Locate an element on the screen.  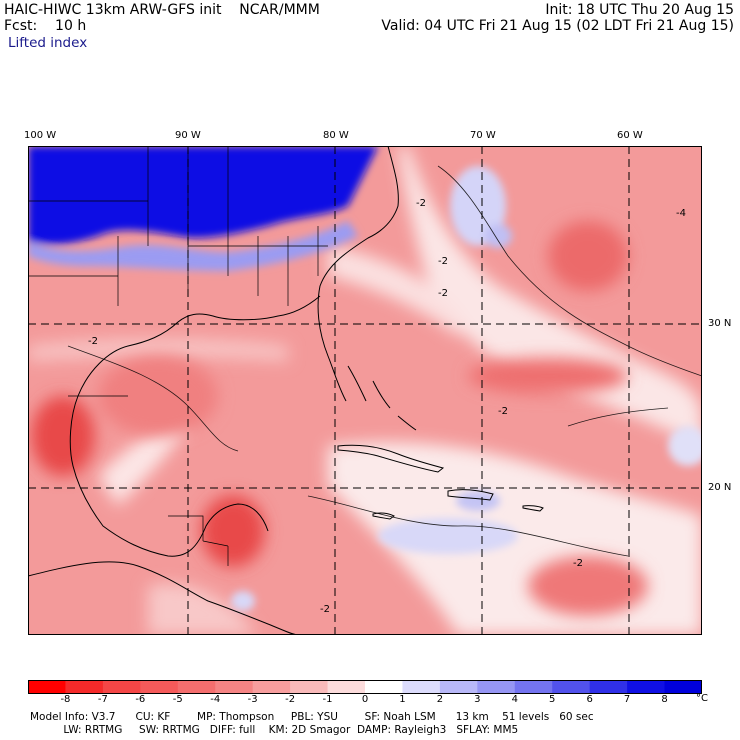
contour-south is located at coordinates (468, 526).